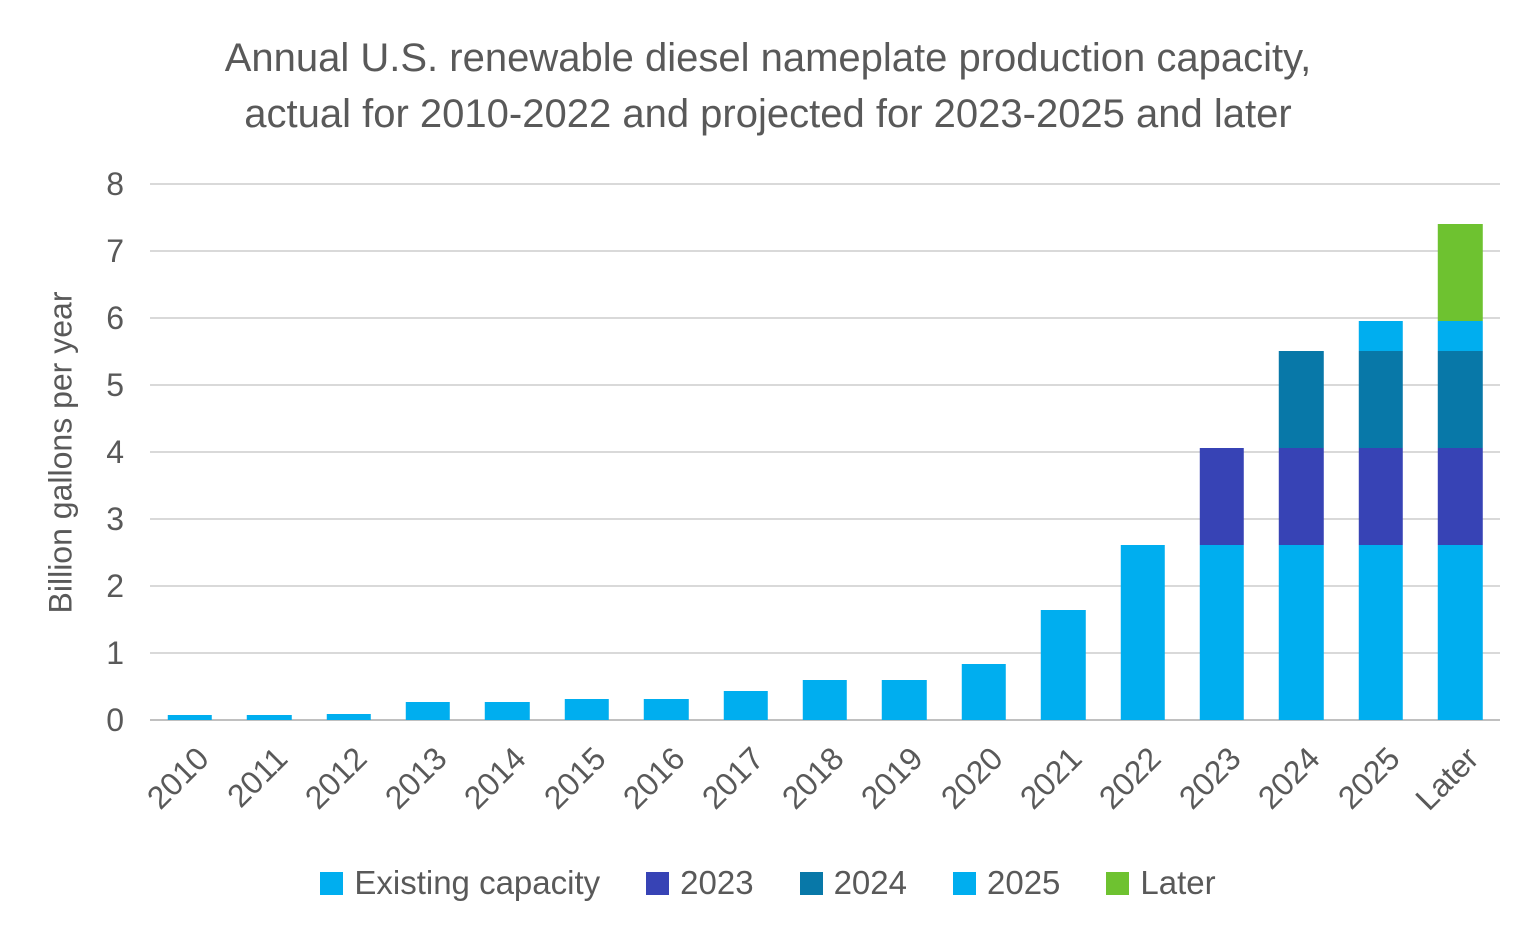 The height and width of the screenshot is (945, 1536). Describe the element at coordinates (892, 778) in the screenshot. I see `x-tick-label-2019: 2019` at that location.